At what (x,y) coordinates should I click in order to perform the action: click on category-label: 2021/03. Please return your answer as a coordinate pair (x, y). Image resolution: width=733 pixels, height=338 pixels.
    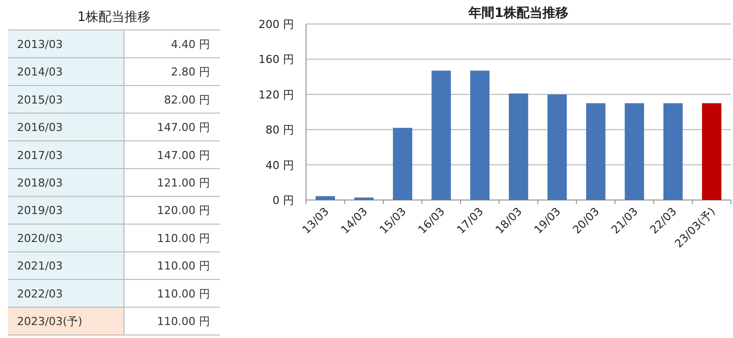
    Looking at the image, I should click on (40, 266).